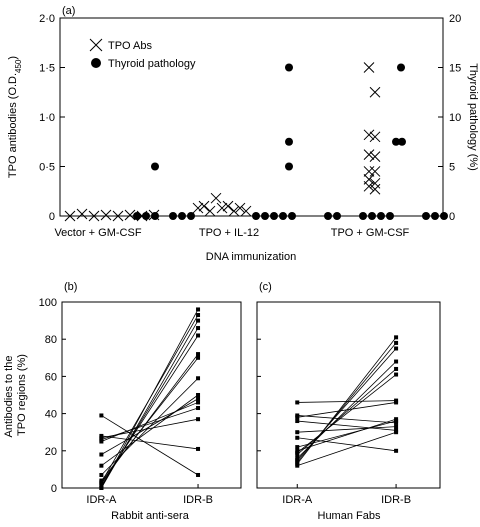  I want to click on panel-b-ylabel: Antibodies to the TPO regions (%), so click(15, 394).